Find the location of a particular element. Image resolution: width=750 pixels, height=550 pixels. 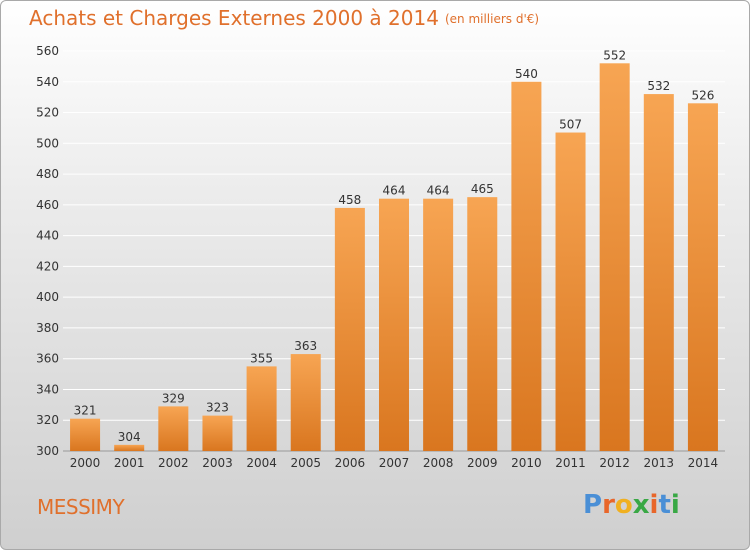

data-label: 304 is located at coordinates (129, 437).